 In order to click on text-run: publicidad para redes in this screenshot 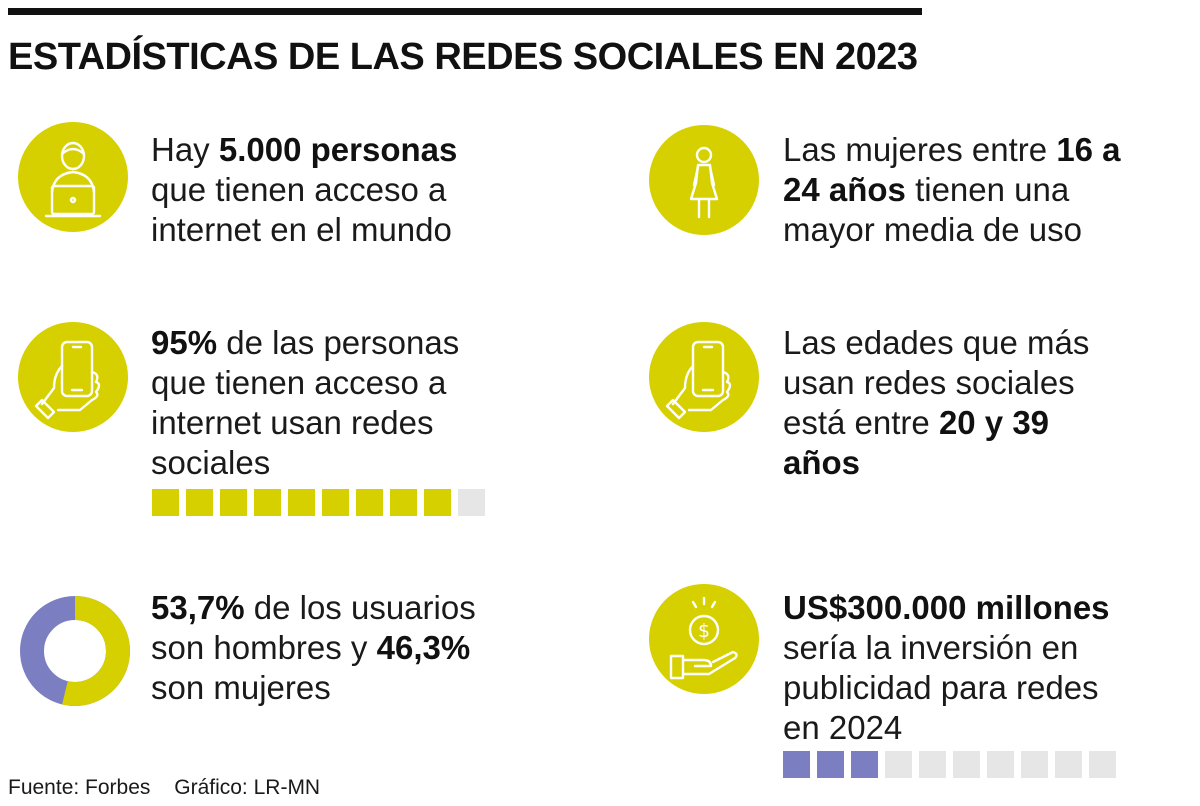, I will do `click(941, 687)`.